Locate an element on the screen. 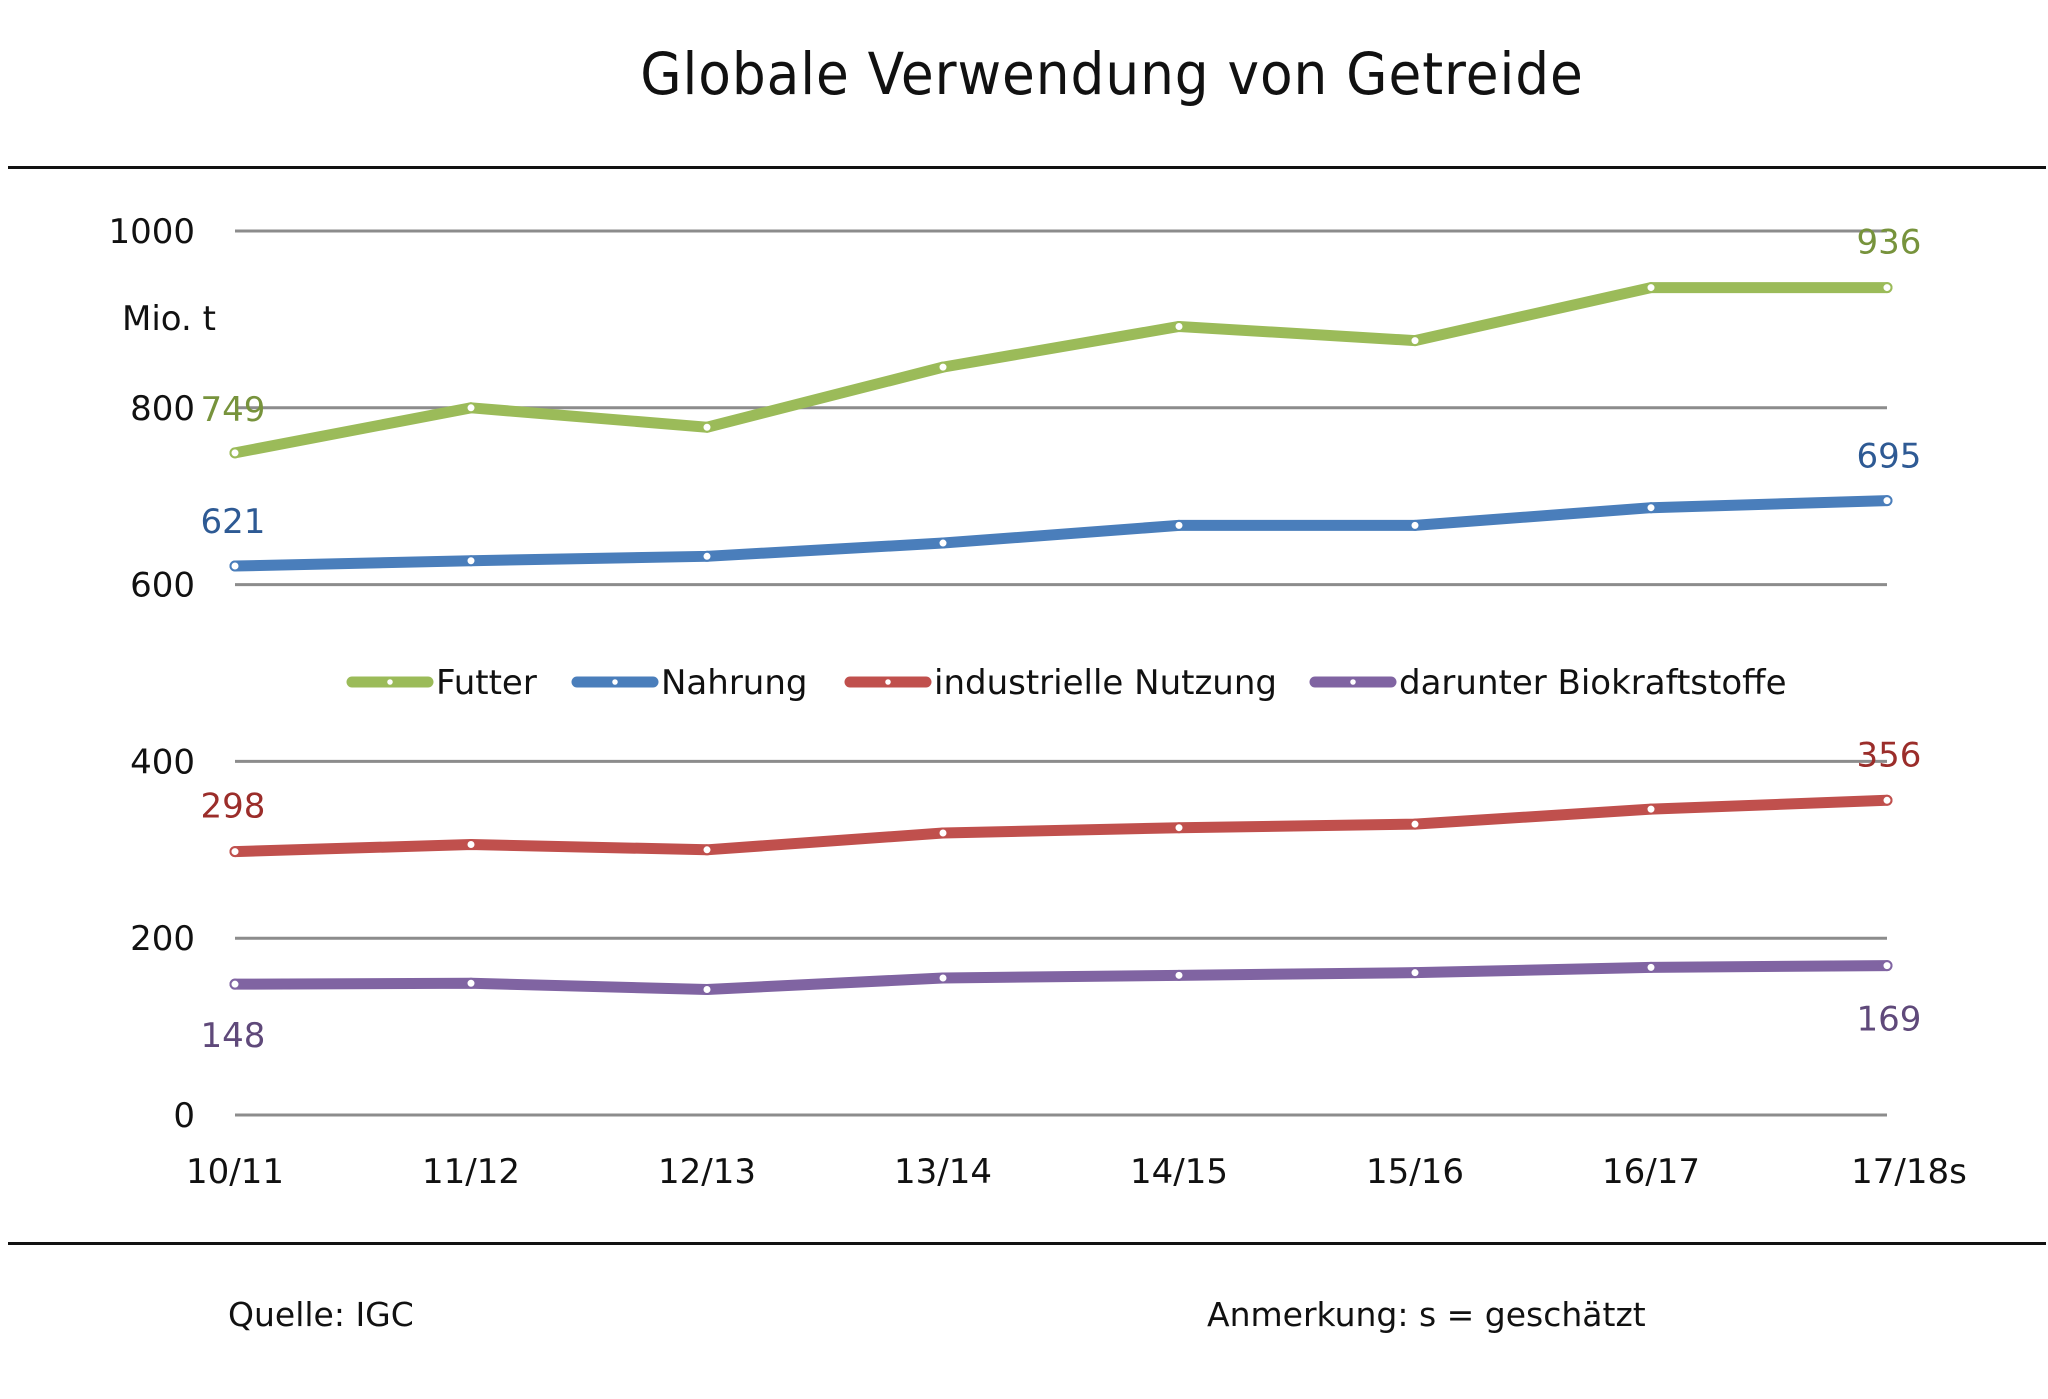  data-label-first: 621 is located at coordinates (233, 522).